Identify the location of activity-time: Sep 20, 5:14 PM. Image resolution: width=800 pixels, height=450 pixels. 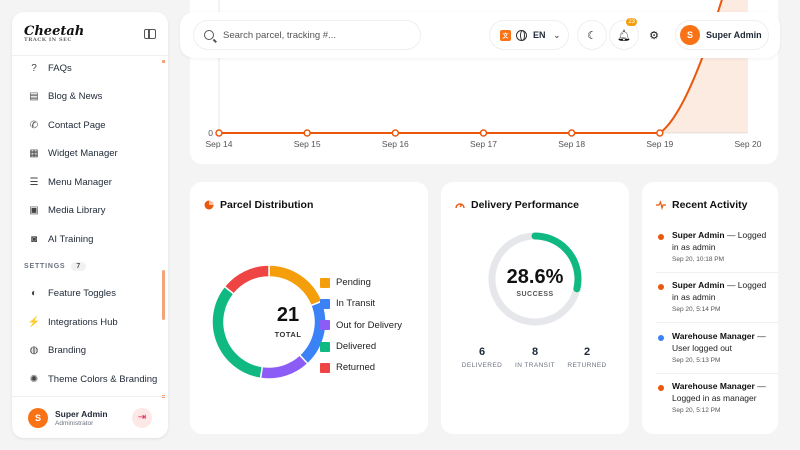
(696, 309).